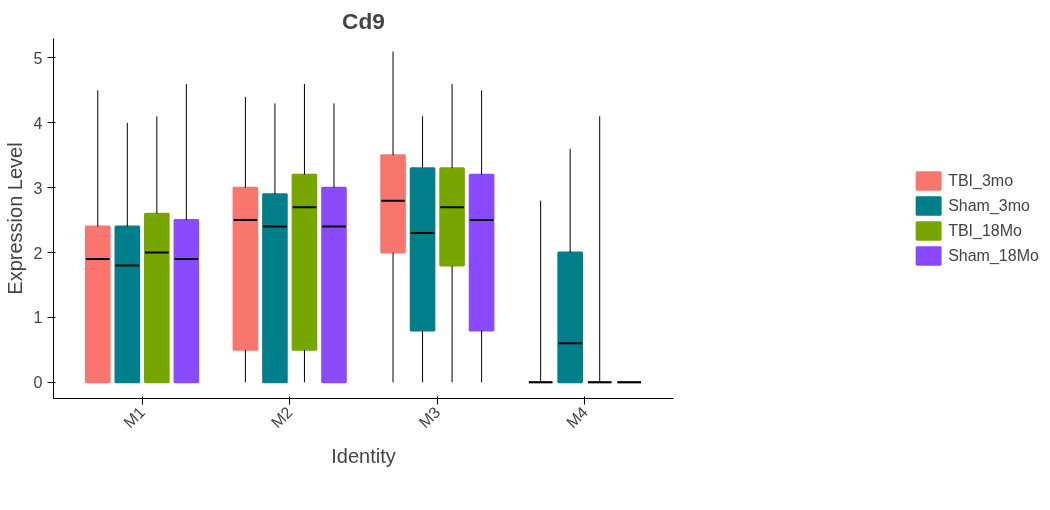 This screenshot has height=510, width=1050. I want to click on x-tick-label: M3, so click(429, 417).